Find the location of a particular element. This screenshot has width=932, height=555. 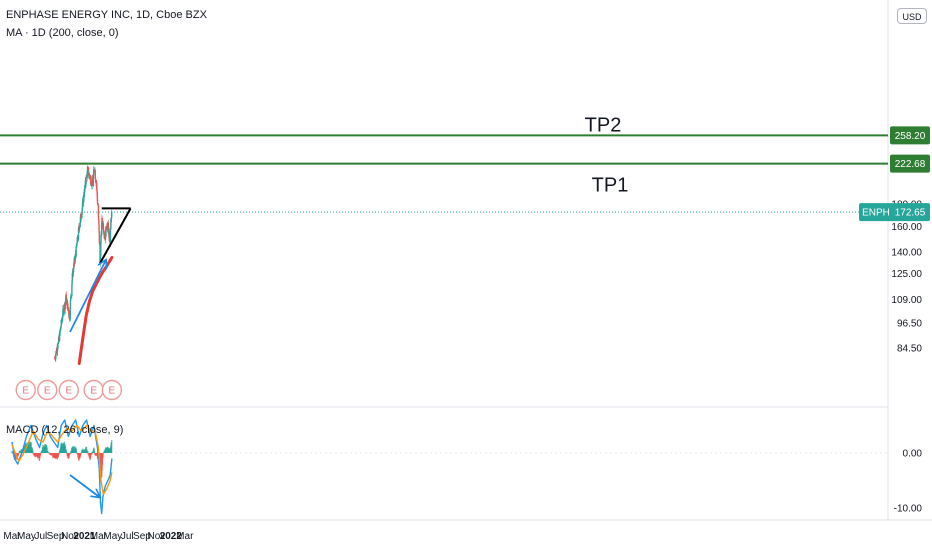

chart-title: ENPHASE ENERGY INC, 1D, Cboe BZX is located at coordinates (106, 15).